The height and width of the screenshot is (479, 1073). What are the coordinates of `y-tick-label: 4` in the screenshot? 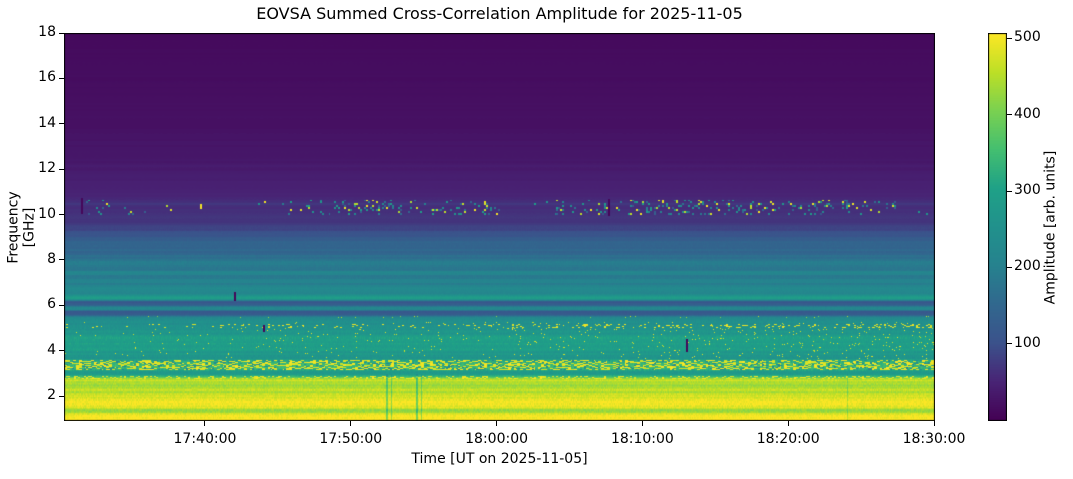 It's located at (51, 349).